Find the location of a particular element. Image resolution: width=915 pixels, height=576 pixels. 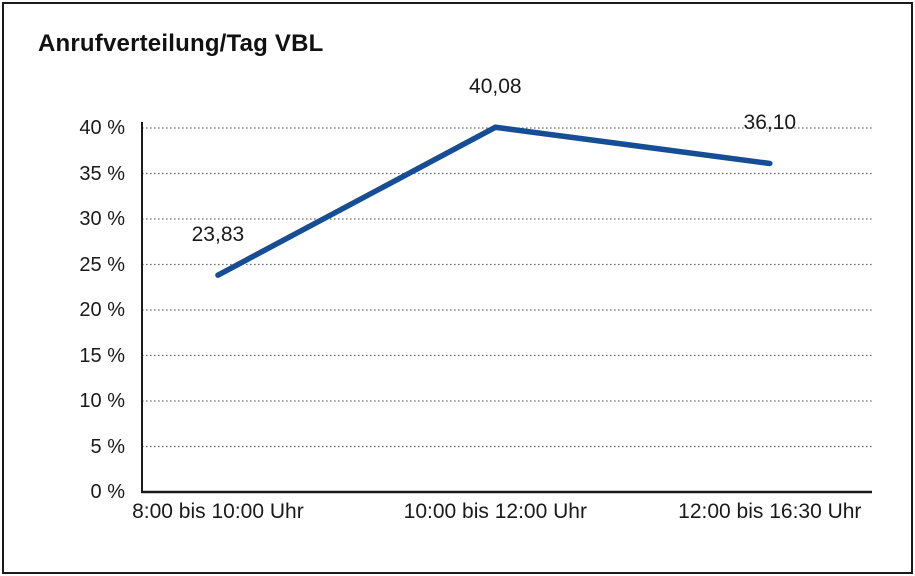

chart-title: Anrufverteilung/Tag VBL is located at coordinates (181, 43).